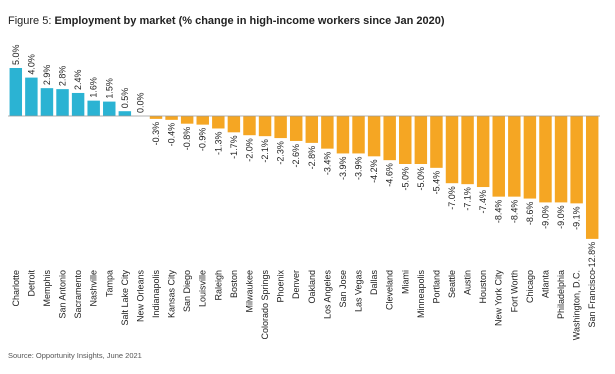 Image resolution: width=615 pixels, height=374 pixels. Describe the element at coordinates (390, 175) in the screenshot. I see `value-label: -4.6%` at that location.